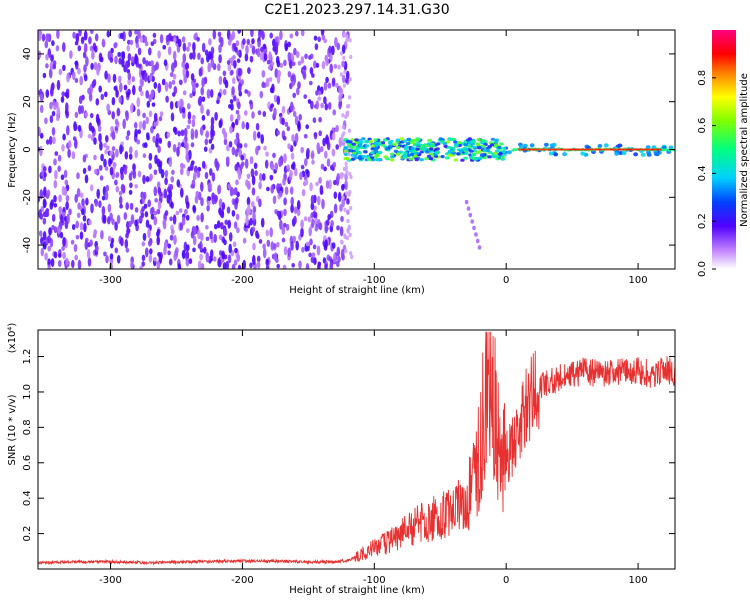 Image resolution: width=750 pixels, height=600 pixels. What do you see at coordinates (356, 10) in the screenshot?
I see `figure-title: C2E1.2023.297.14.31.G30` at bounding box center [356, 10].